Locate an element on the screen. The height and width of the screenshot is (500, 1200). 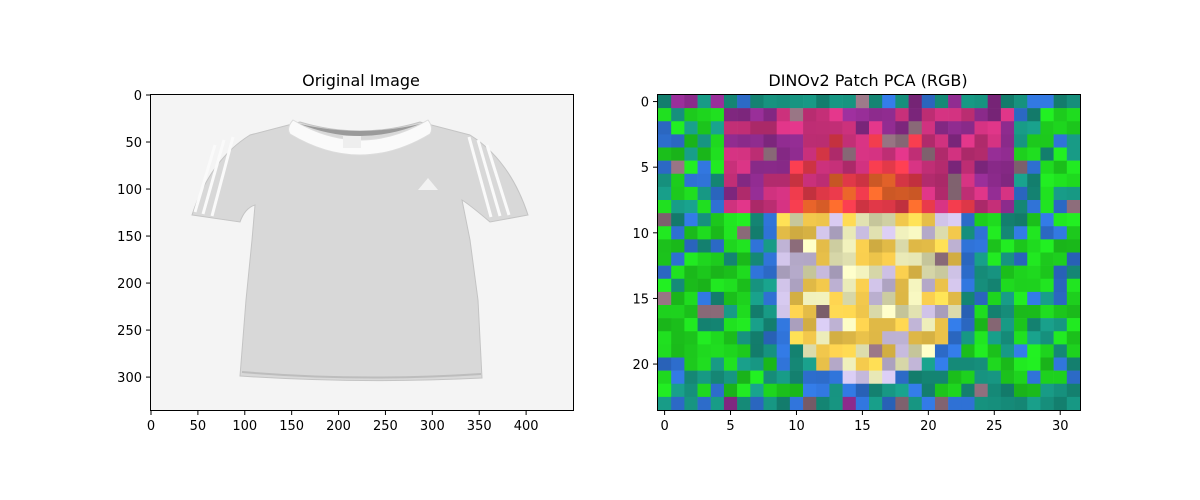
pca-title: DINOv2 Patch PCA (RGB) is located at coordinates (867, 80).